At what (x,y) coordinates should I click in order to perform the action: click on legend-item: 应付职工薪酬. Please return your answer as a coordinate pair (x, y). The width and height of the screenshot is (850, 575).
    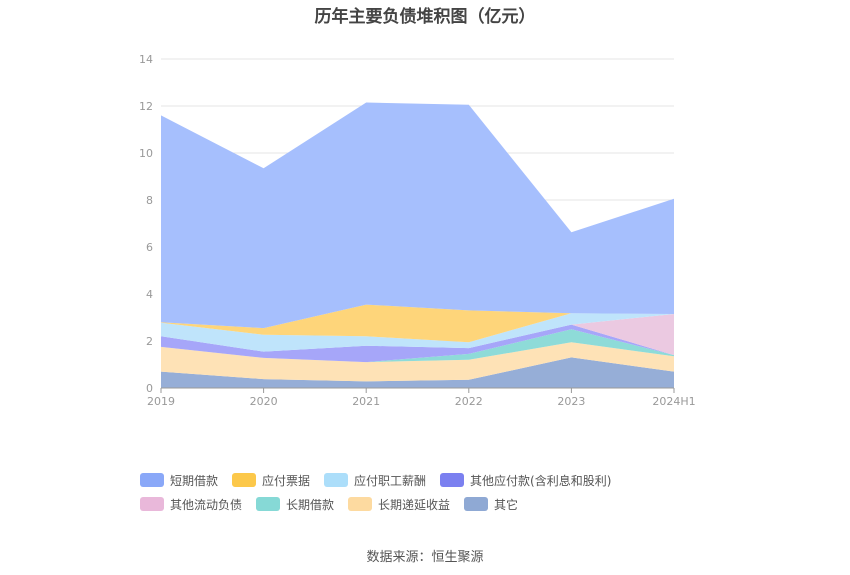
    Looking at the image, I should click on (375, 480).